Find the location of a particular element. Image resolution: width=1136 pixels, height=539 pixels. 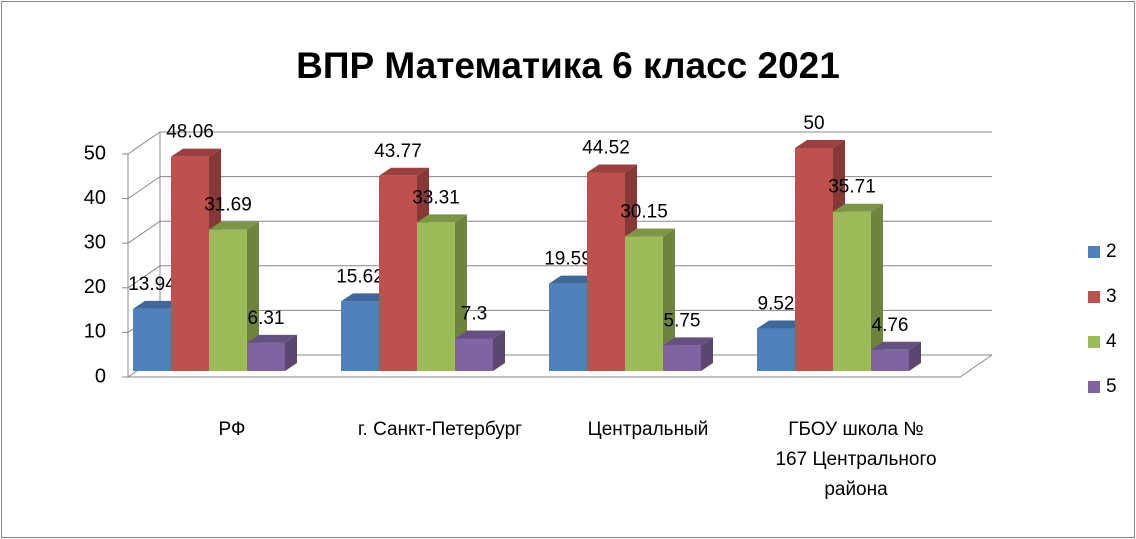

x-tick-label: ГБОУ школа № 167 Центрального района is located at coordinates (856, 459).